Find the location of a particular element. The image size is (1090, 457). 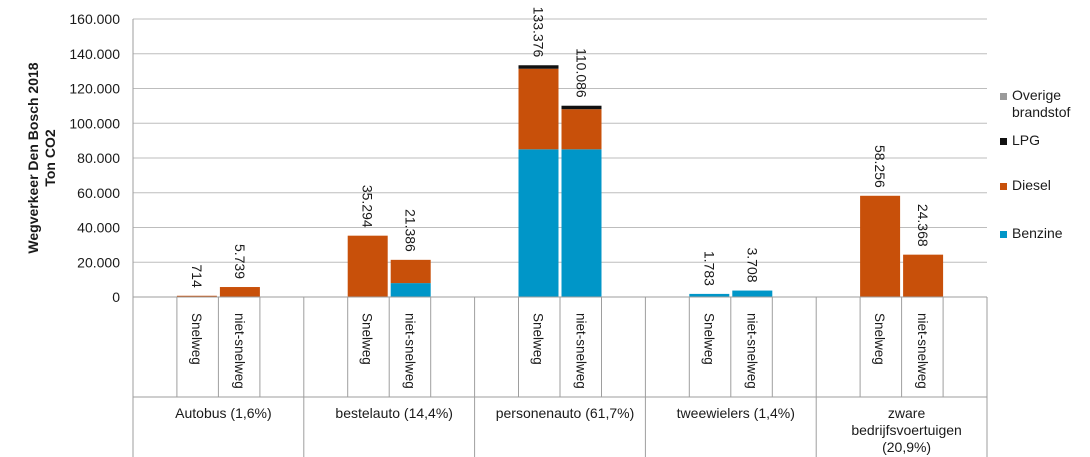

data-label: 58.256 is located at coordinates (880, 166).